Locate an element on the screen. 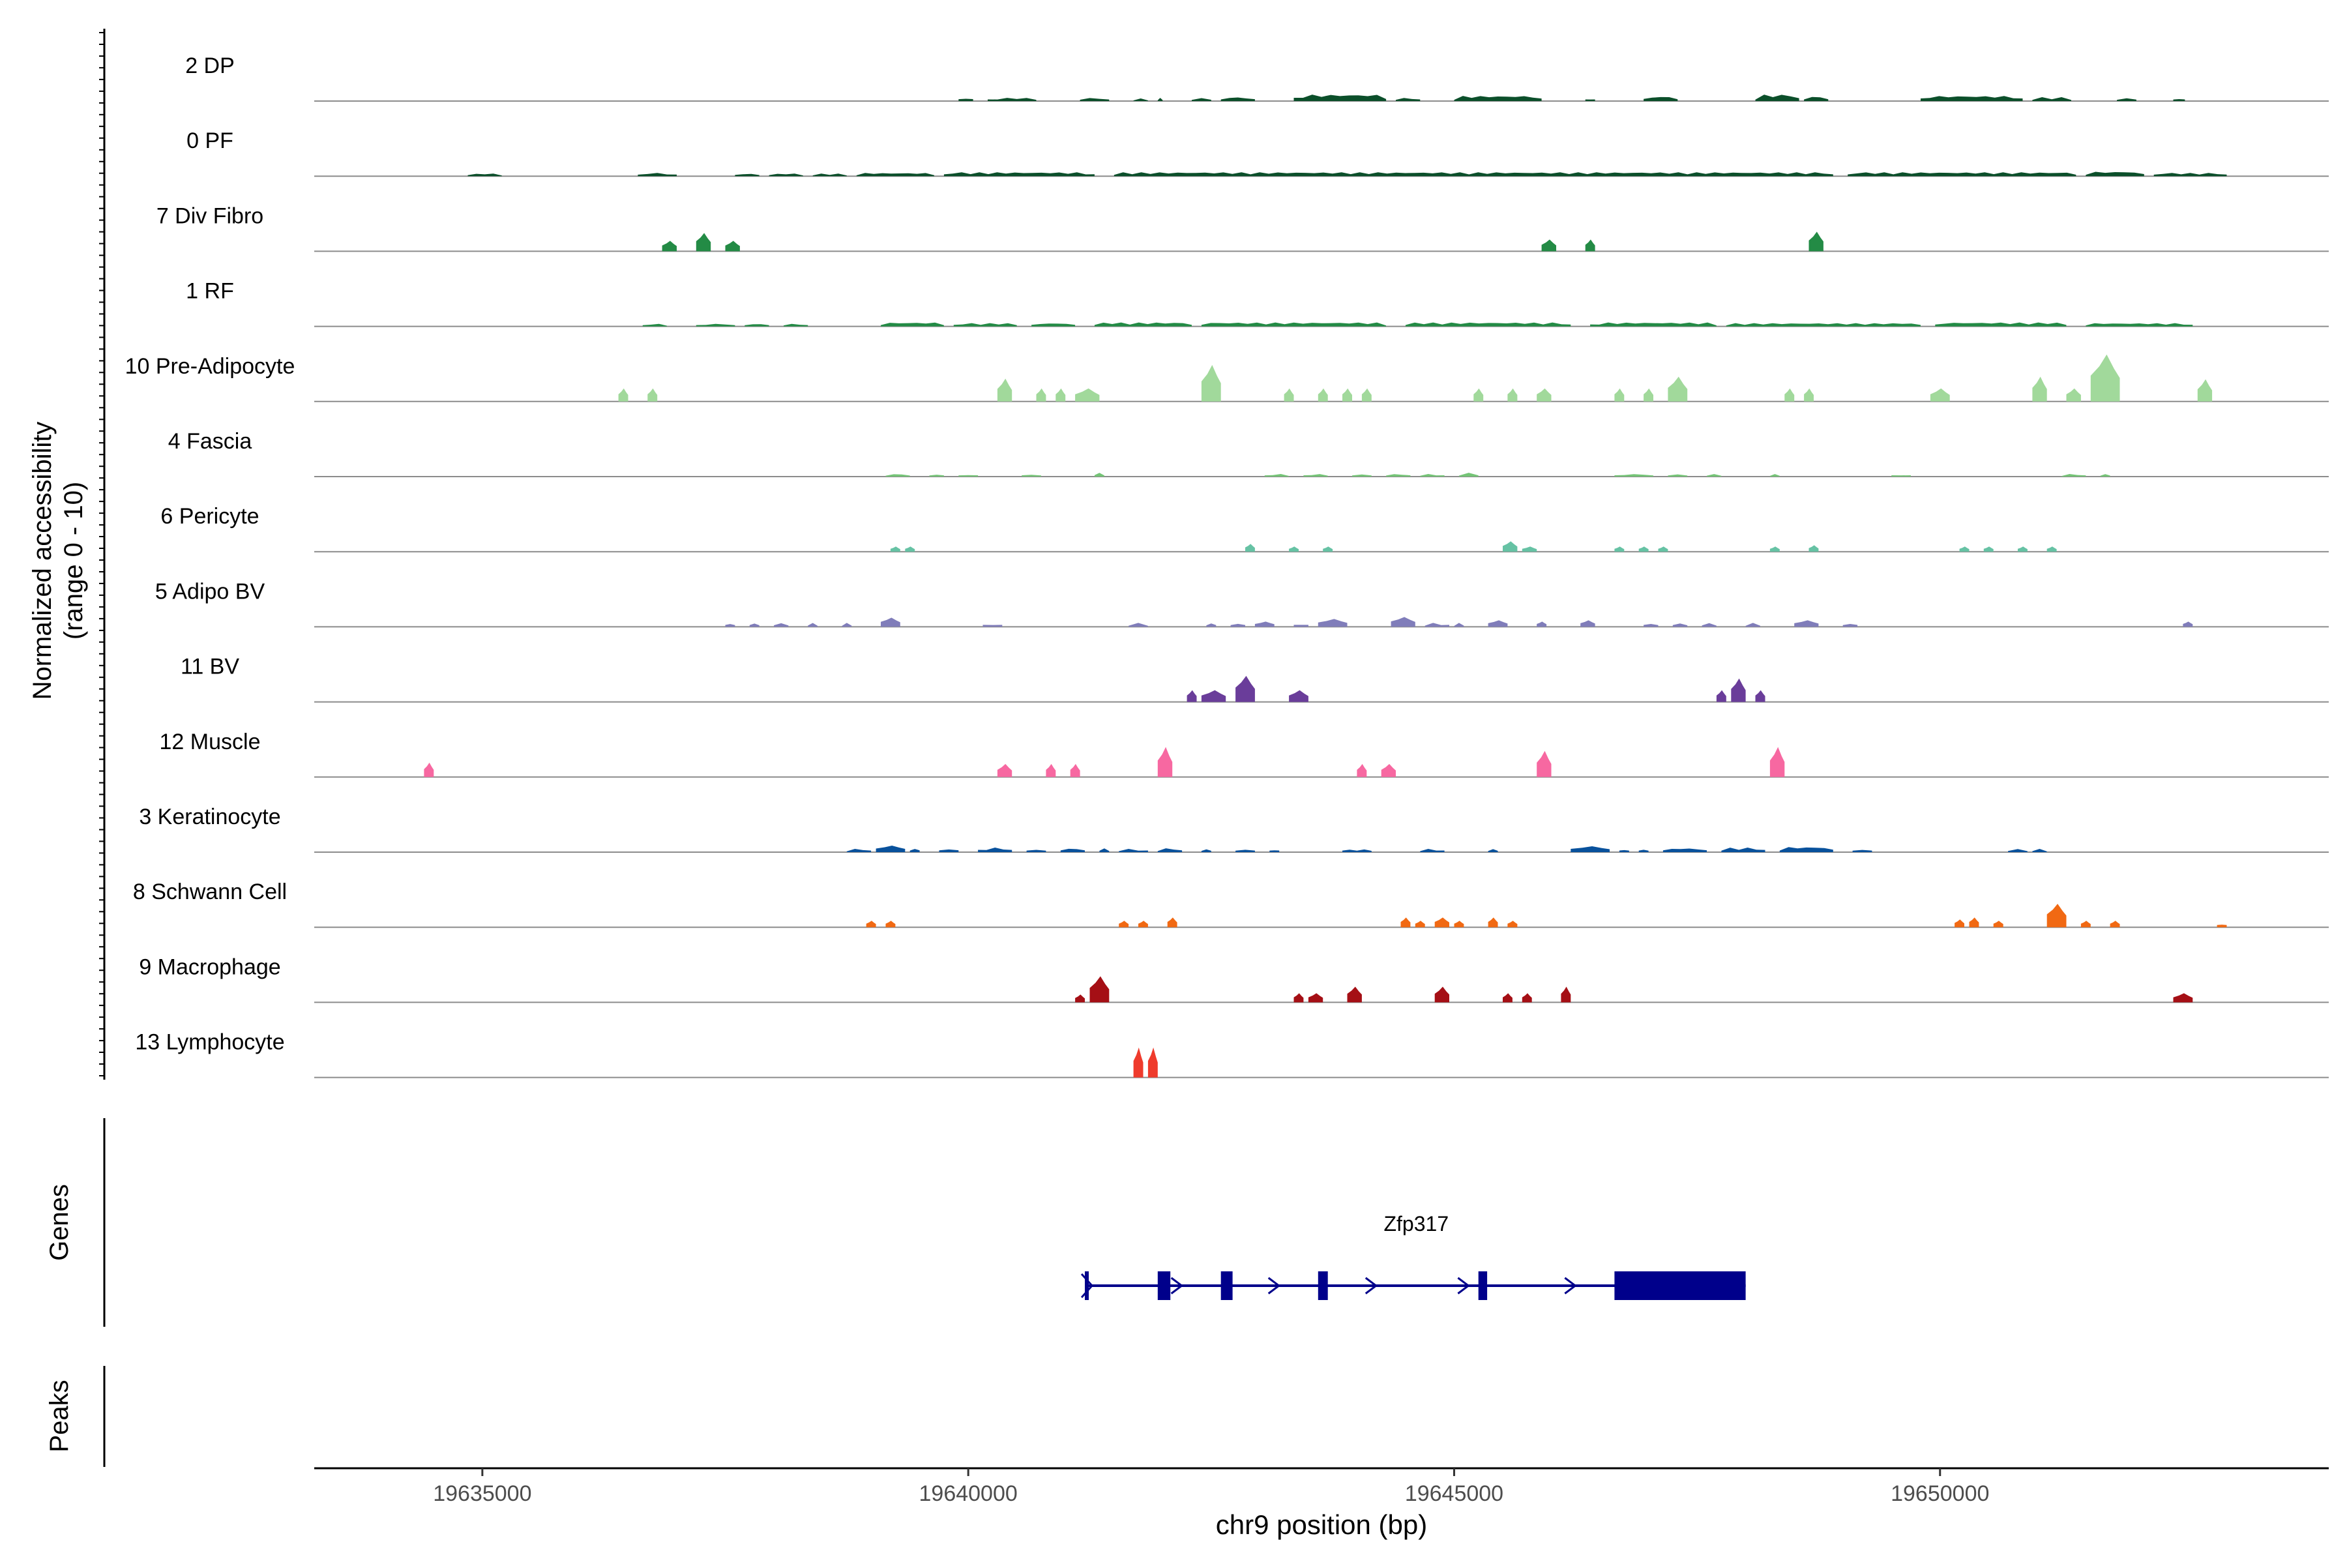 The image size is (2347, 1568). track-4-fascia: 4 Fascia is located at coordinates (1248, 453).